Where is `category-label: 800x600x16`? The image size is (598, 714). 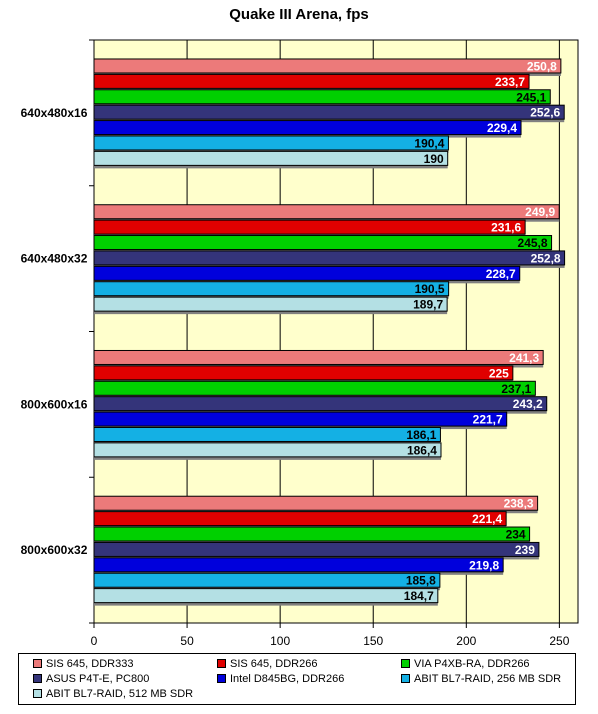
category-label: 800x600x16 is located at coordinates (54, 404).